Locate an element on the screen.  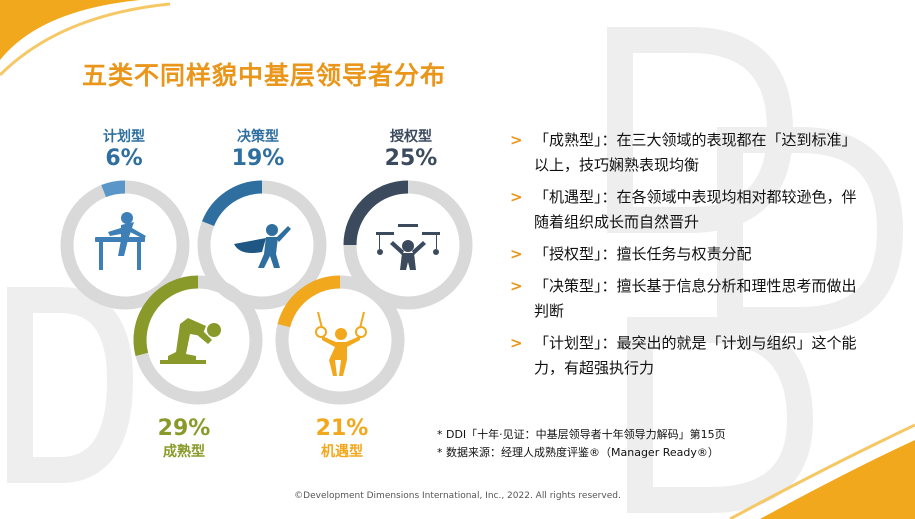
label-delegator-pct: 25% is located at coordinates (411, 158).